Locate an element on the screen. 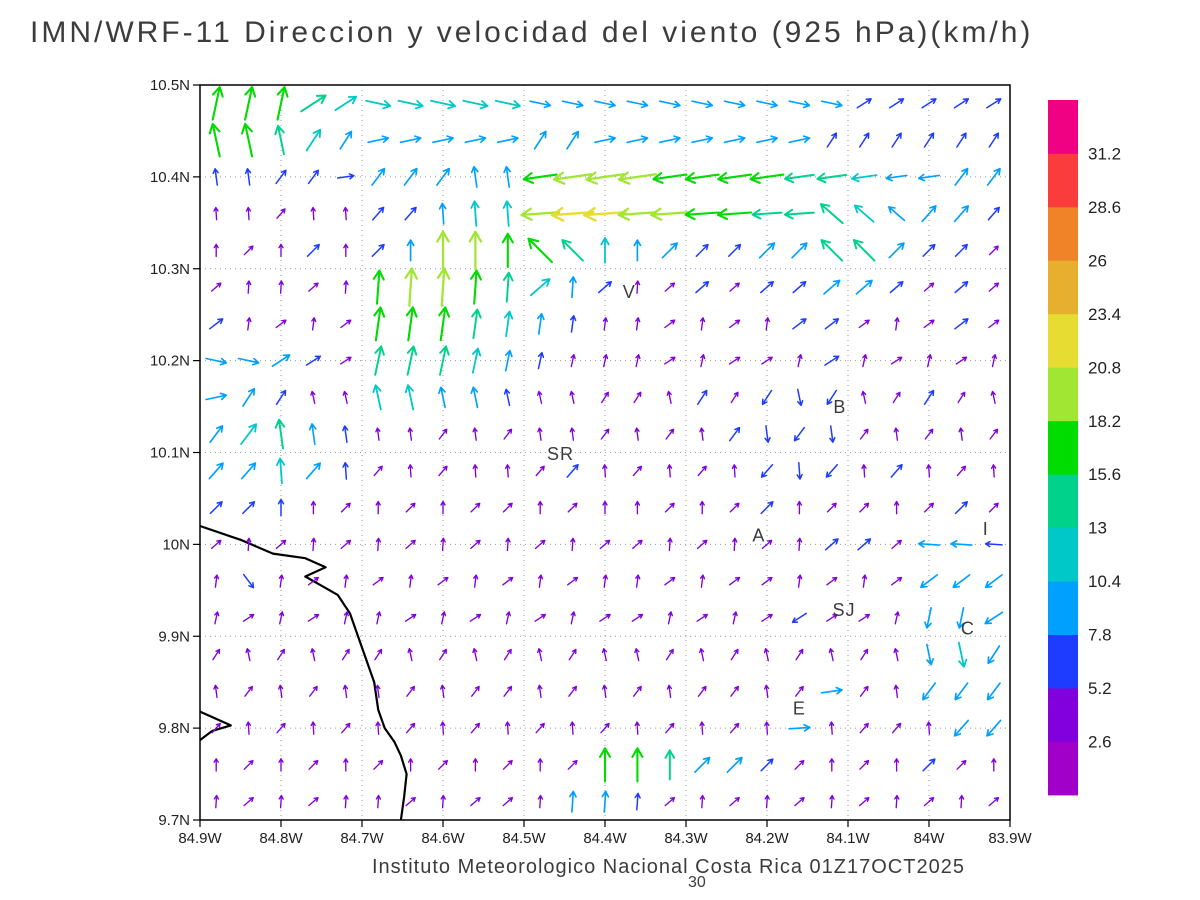 The width and height of the screenshot is (1200, 900). x-tick-label: 83.9W is located at coordinates (1010, 838).